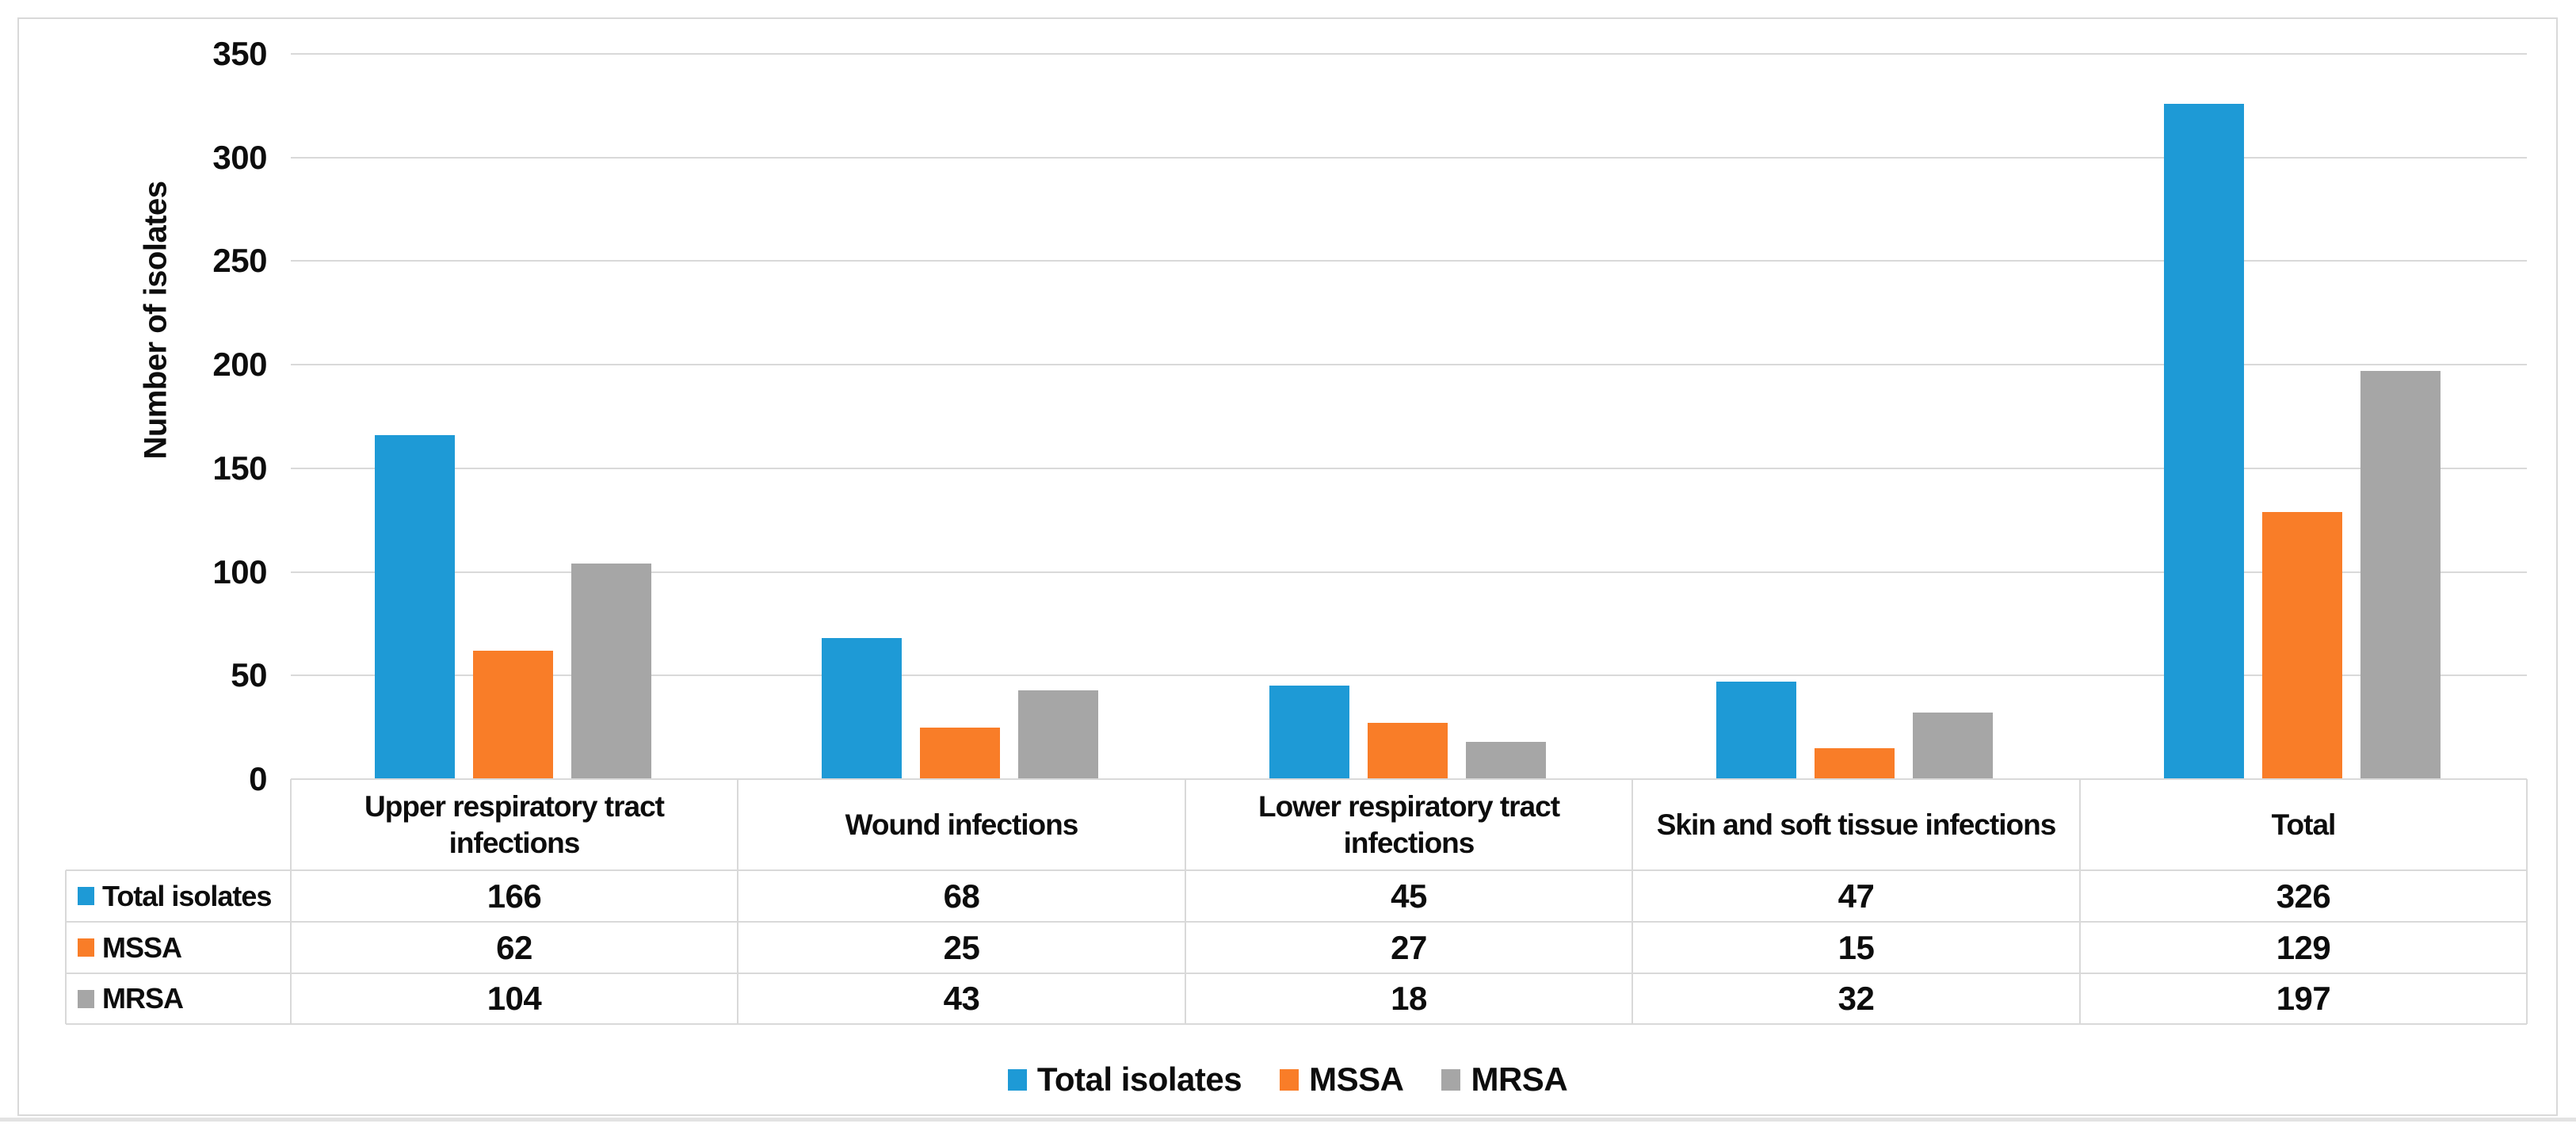 Image resolution: width=2576 pixels, height=1135 pixels. Describe the element at coordinates (961, 896) in the screenshot. I see `table-cell: 68` at that location.